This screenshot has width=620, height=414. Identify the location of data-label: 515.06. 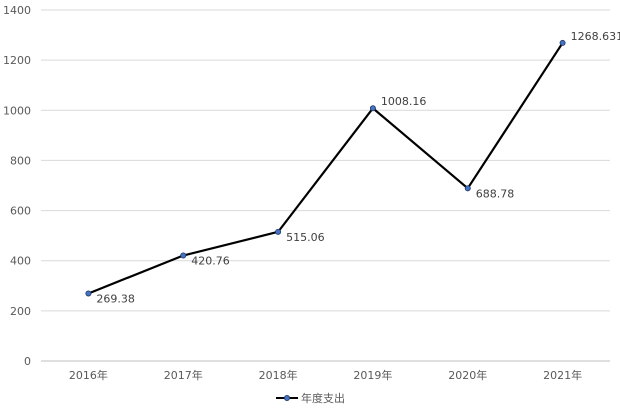
(305, 237).